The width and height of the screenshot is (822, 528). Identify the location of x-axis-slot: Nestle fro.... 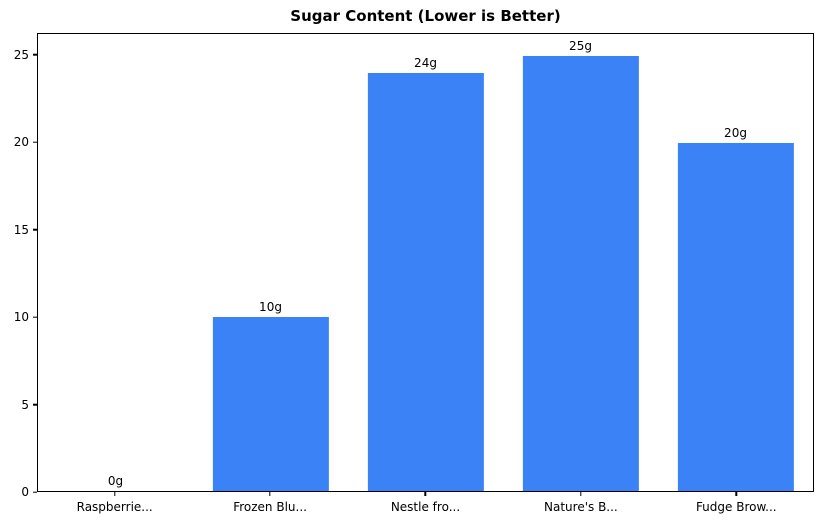
(425, 509).